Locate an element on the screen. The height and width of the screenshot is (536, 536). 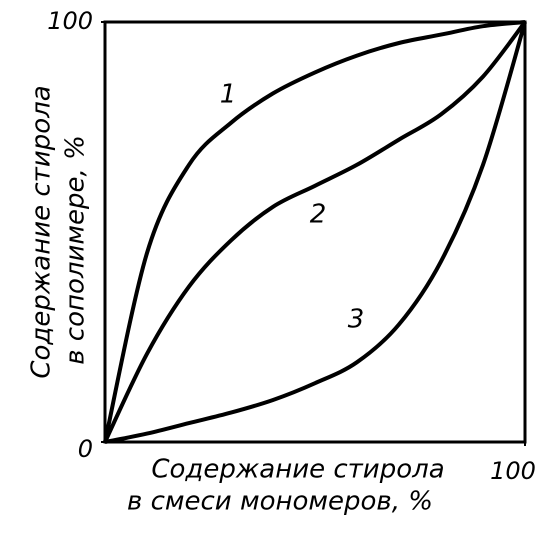
curve-label: 1 is located at coordinates (228, 95).